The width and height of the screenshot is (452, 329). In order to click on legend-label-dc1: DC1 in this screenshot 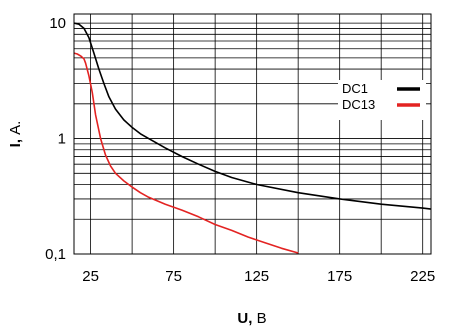, I will do `click(355, 88)`.